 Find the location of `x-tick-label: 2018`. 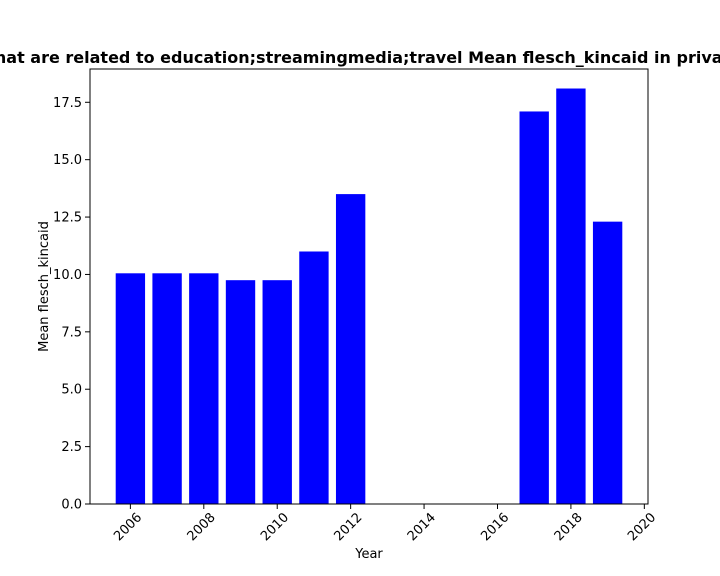

x-tick-label: 2018 is located at coordinates (569, 527).